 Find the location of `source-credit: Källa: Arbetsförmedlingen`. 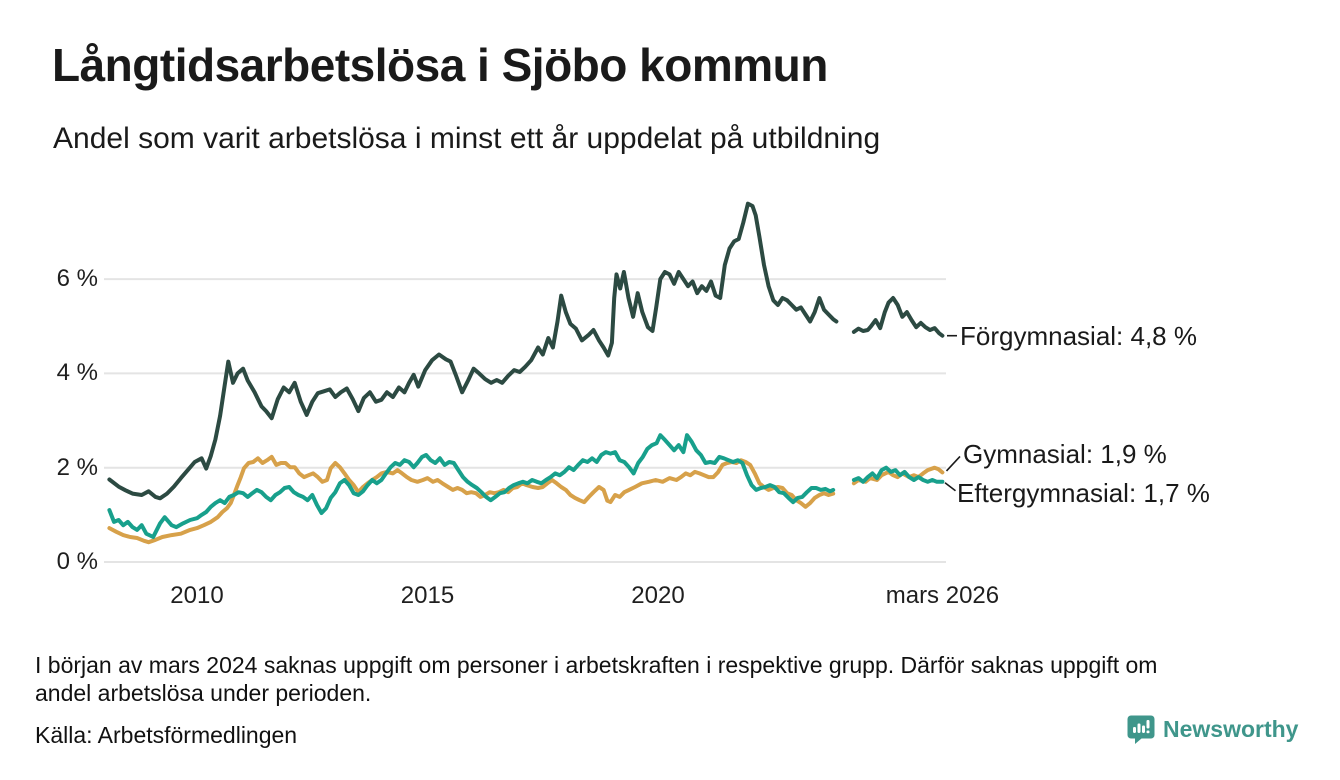

source-credit: Källa: Arbetsförmedlingen is located at coordinates (166, 735).